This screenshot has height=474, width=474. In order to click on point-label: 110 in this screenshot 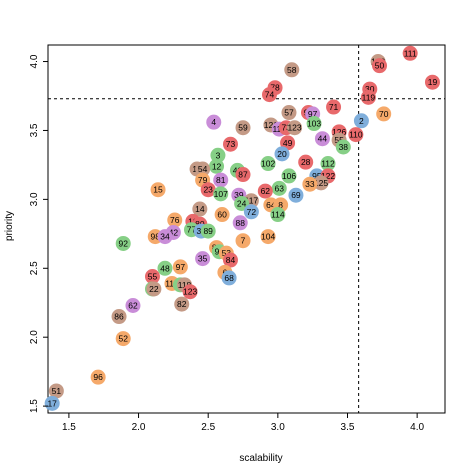, I will do `click(356, 135)`.